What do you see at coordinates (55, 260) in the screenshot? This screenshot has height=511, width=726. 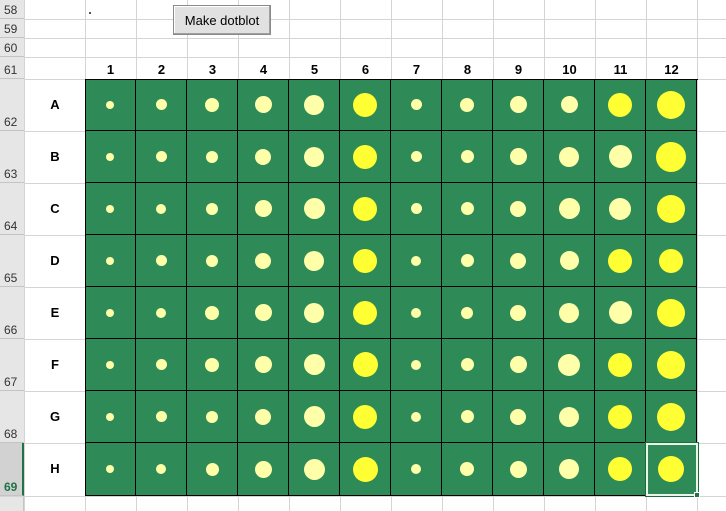 I see `row-letter-cell: D` at bounding box center [55, 260].